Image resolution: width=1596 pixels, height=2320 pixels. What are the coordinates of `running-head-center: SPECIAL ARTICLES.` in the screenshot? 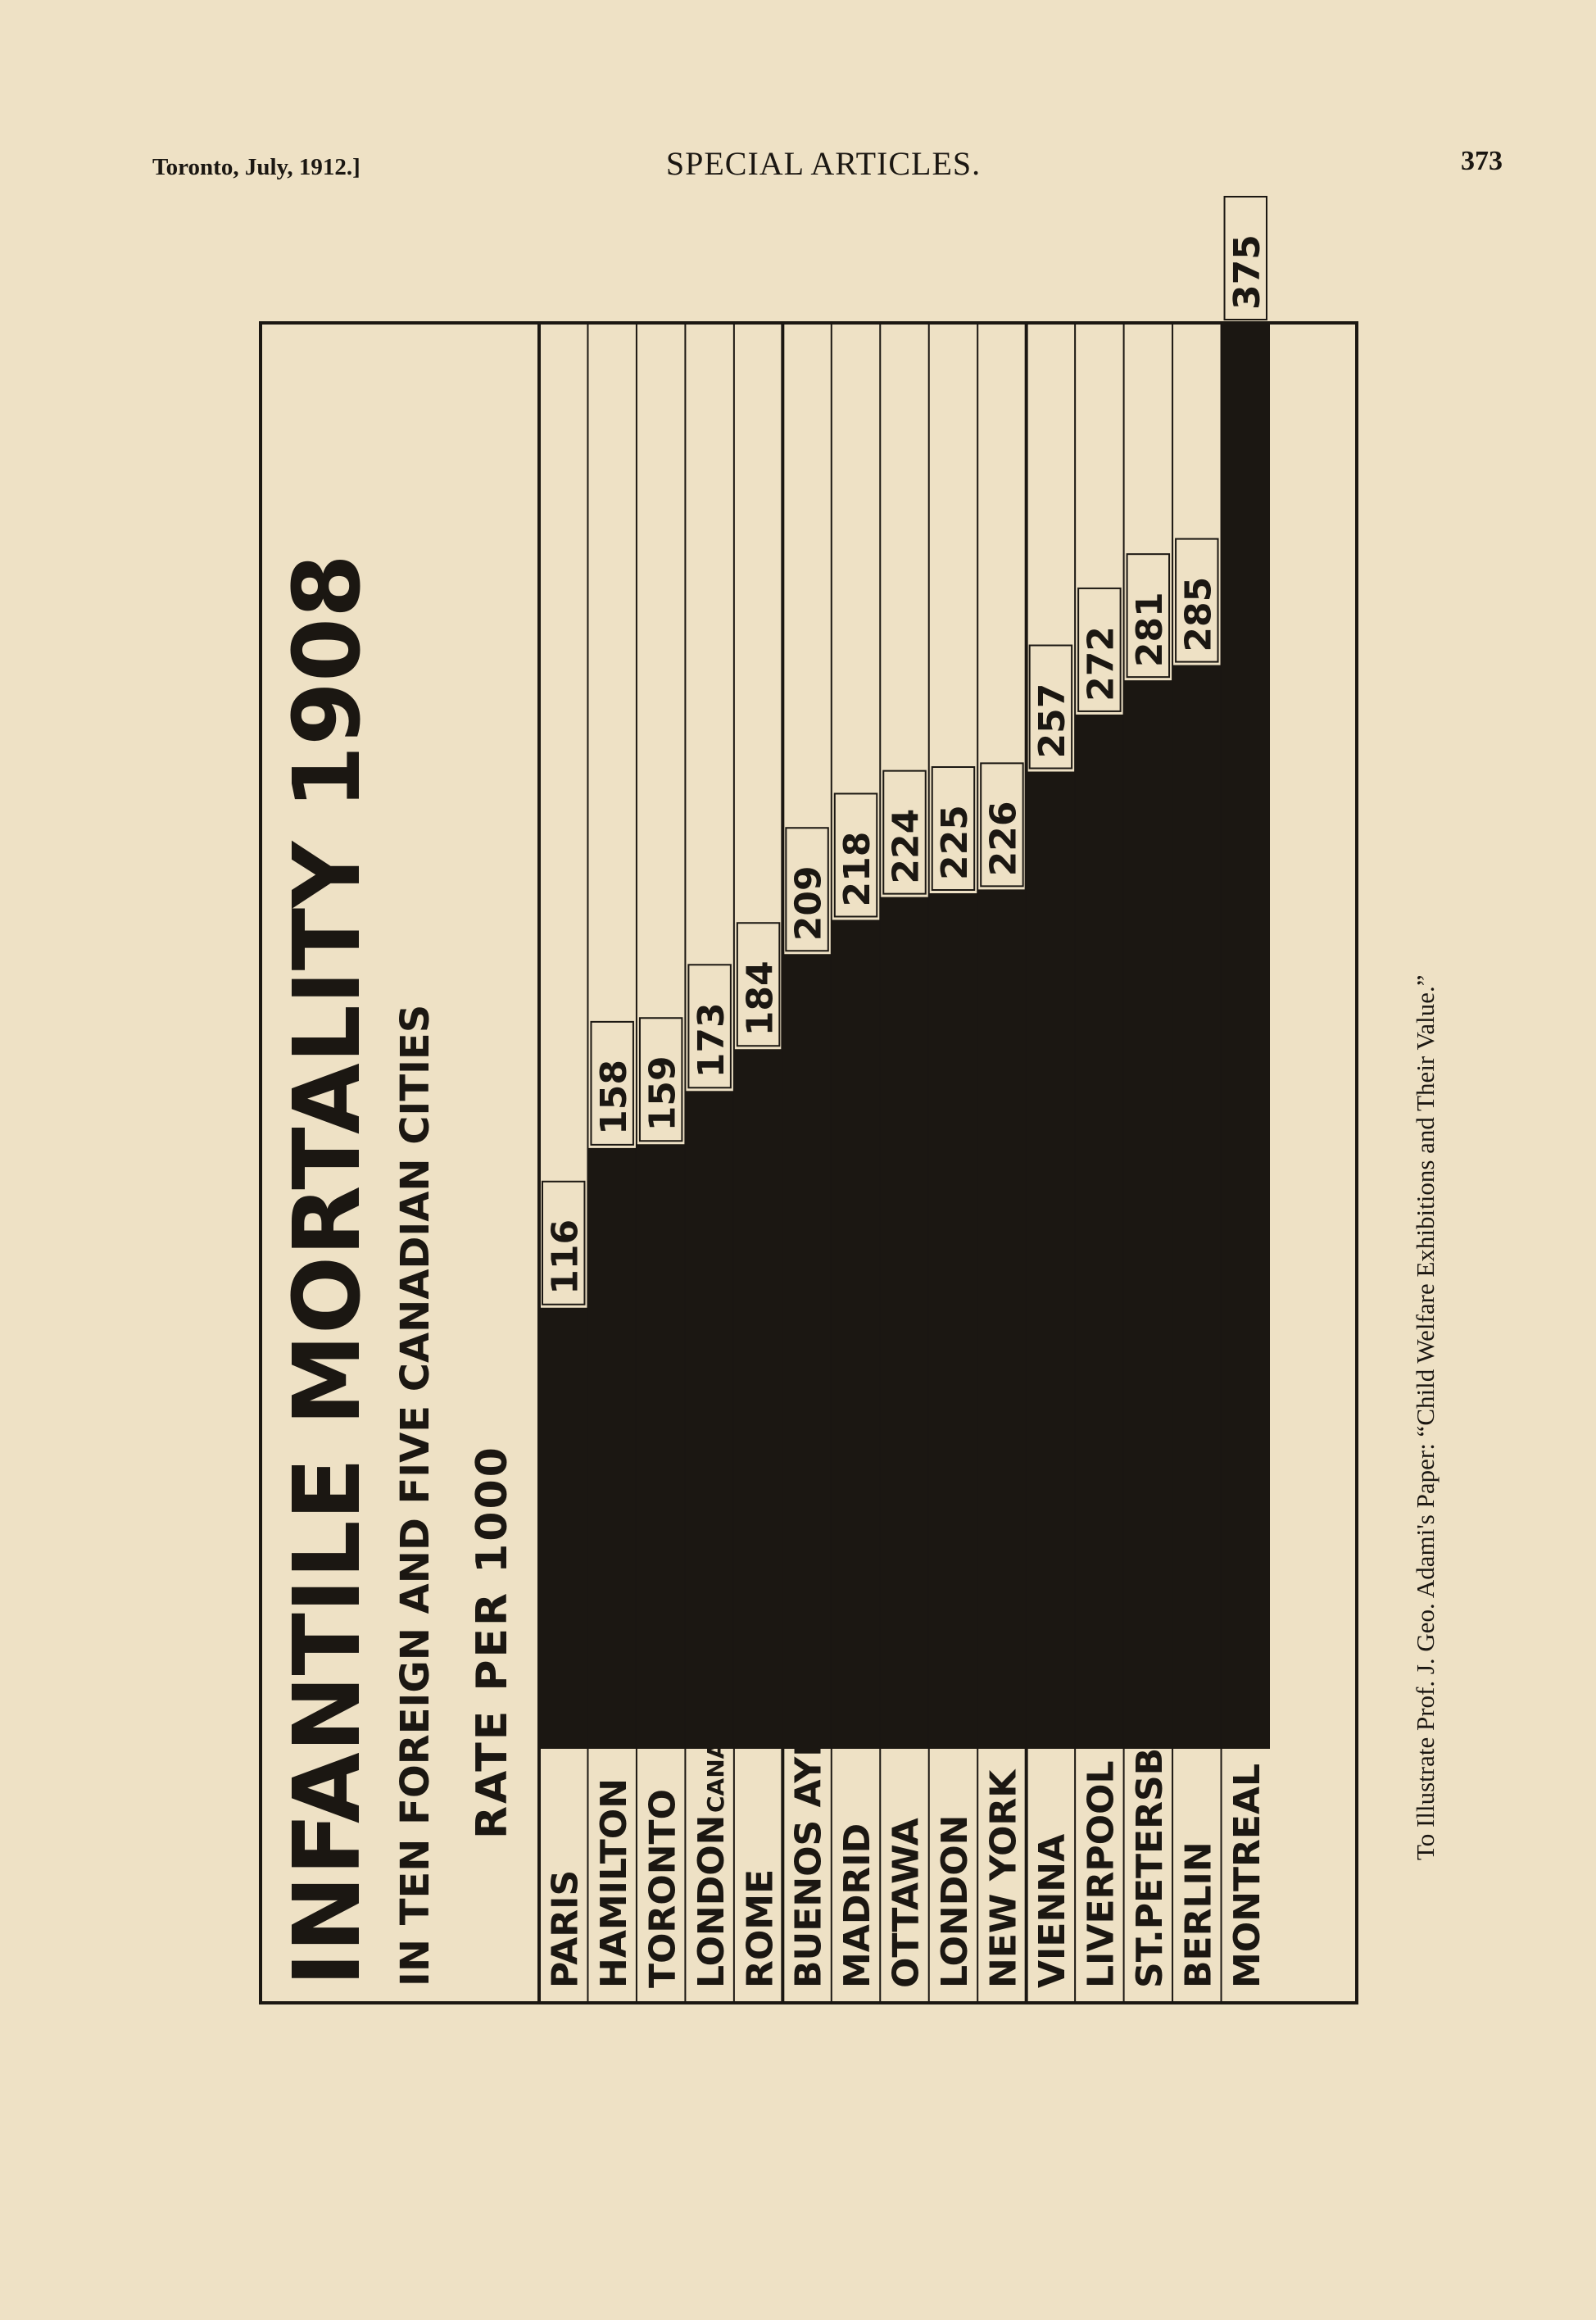 It's located at (823, 163).